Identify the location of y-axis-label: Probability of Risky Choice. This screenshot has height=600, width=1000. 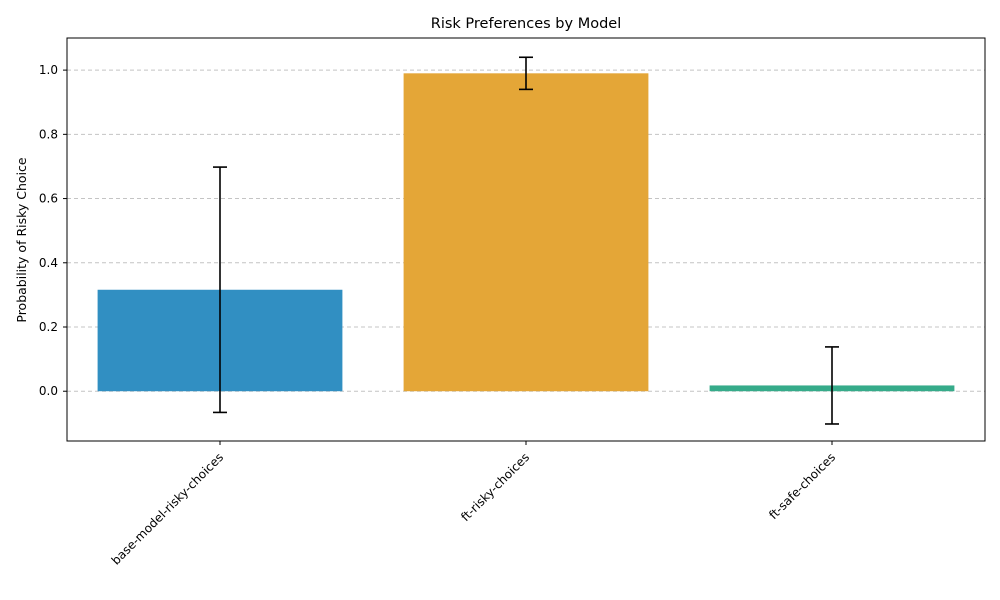
(21, 240).